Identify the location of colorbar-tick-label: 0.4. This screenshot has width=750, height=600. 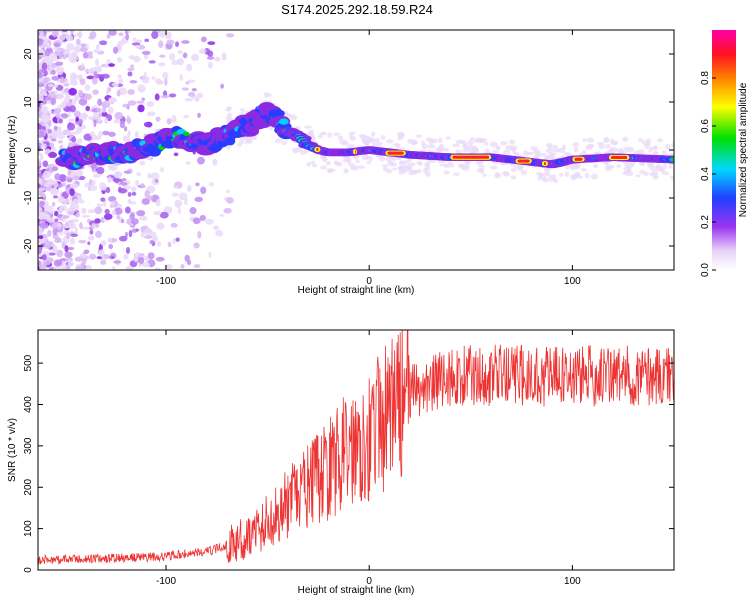
(705, 174).